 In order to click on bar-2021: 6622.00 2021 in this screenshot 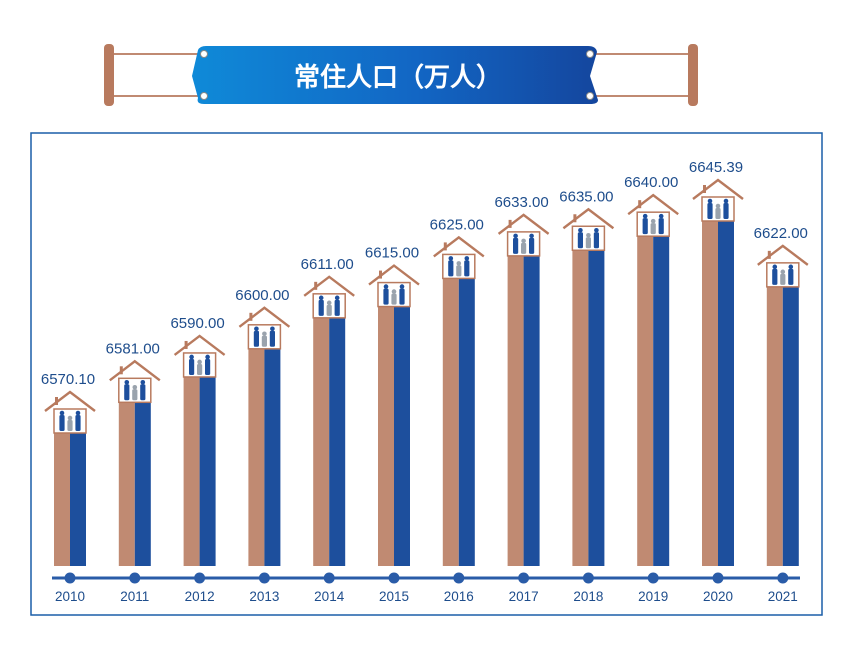, I will do `click(781, 414)`.